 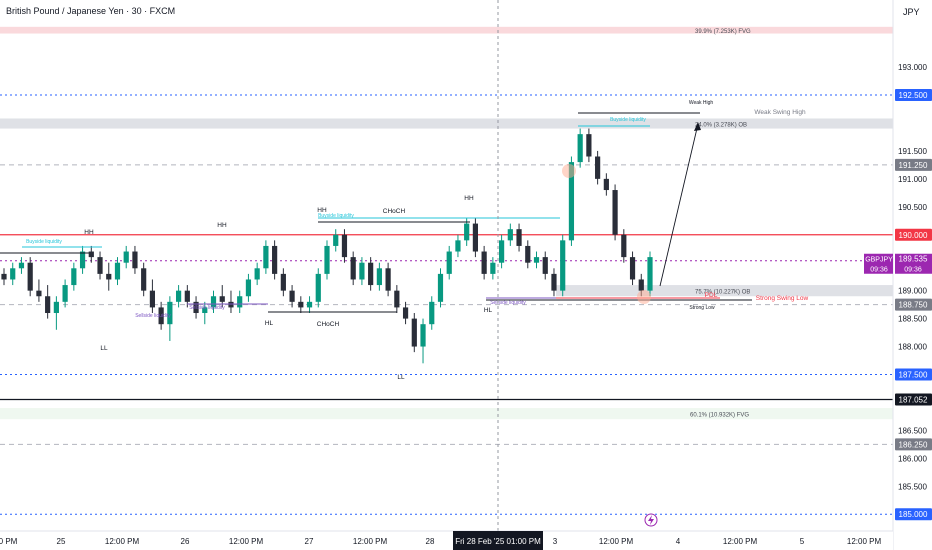 What do you see at coordinates (780, 112) in the screenshot?
I see `structure-label: Weak Swing High` at bounding box center [780, 112].